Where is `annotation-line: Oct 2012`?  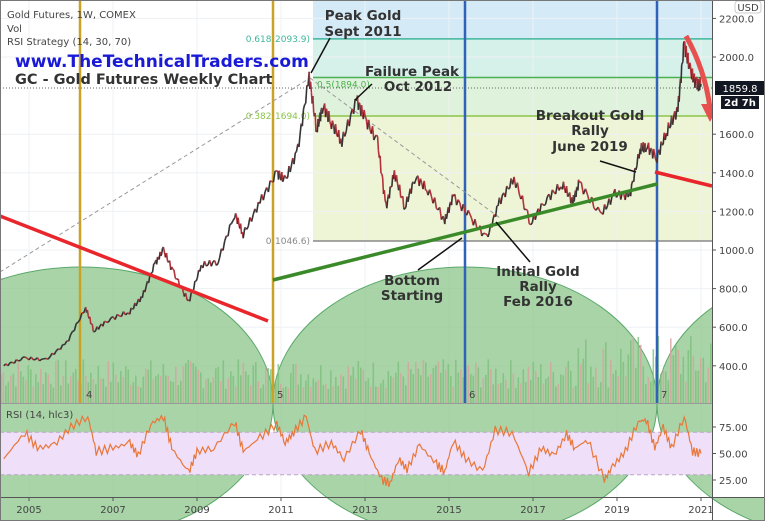
annotation-line: Oct 2012 is located at coordinates (418, 87).